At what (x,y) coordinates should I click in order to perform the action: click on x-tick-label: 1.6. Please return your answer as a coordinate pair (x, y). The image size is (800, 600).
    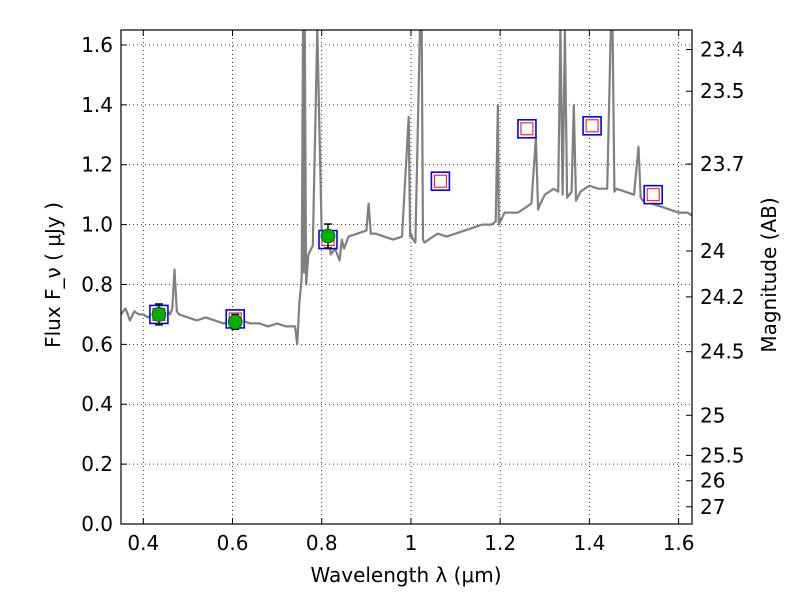
    Looking at the image, I should click on (679, 543).